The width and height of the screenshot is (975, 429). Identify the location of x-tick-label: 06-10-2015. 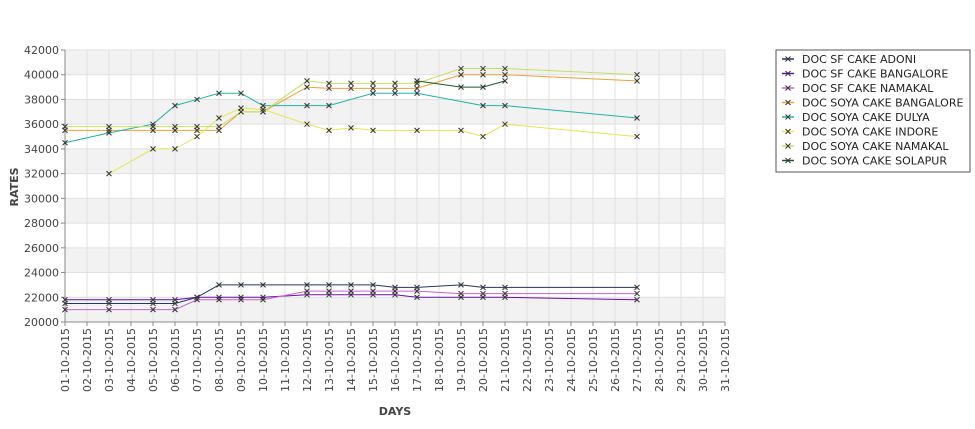
(175, 360).